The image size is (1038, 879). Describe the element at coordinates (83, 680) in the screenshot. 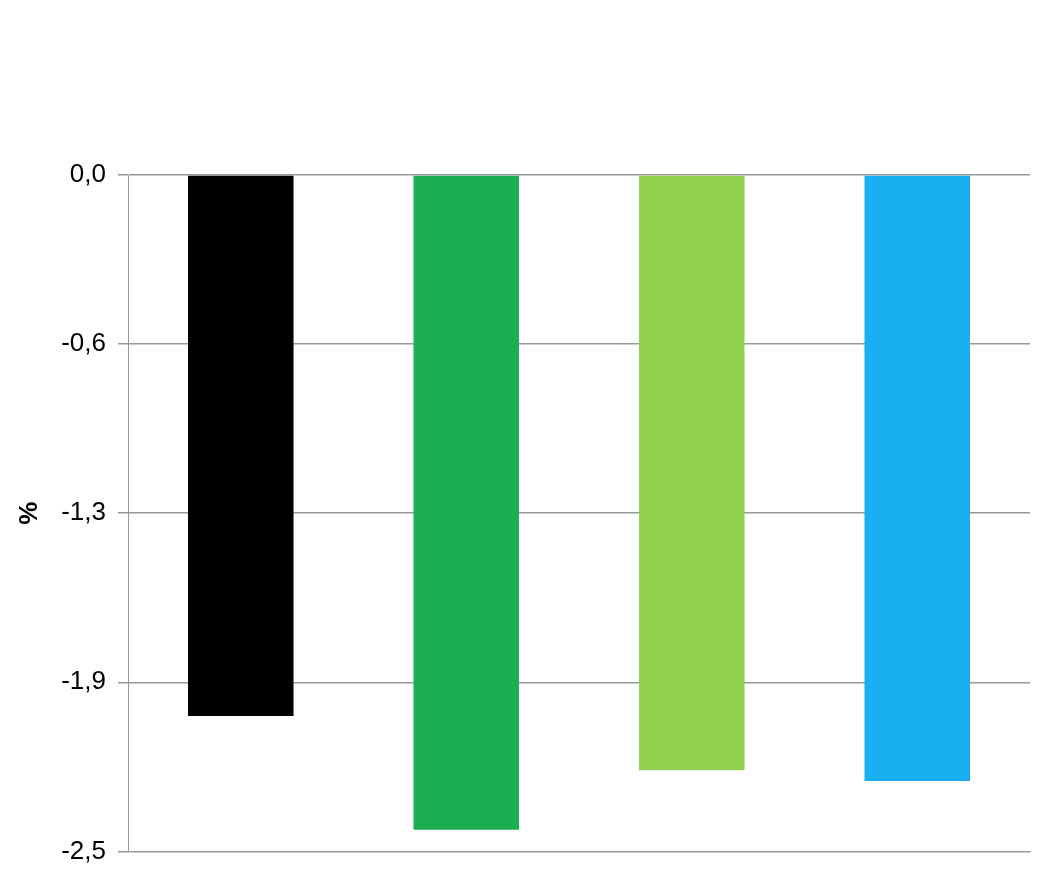

I see `y-tick-label: -1,9` at that location.